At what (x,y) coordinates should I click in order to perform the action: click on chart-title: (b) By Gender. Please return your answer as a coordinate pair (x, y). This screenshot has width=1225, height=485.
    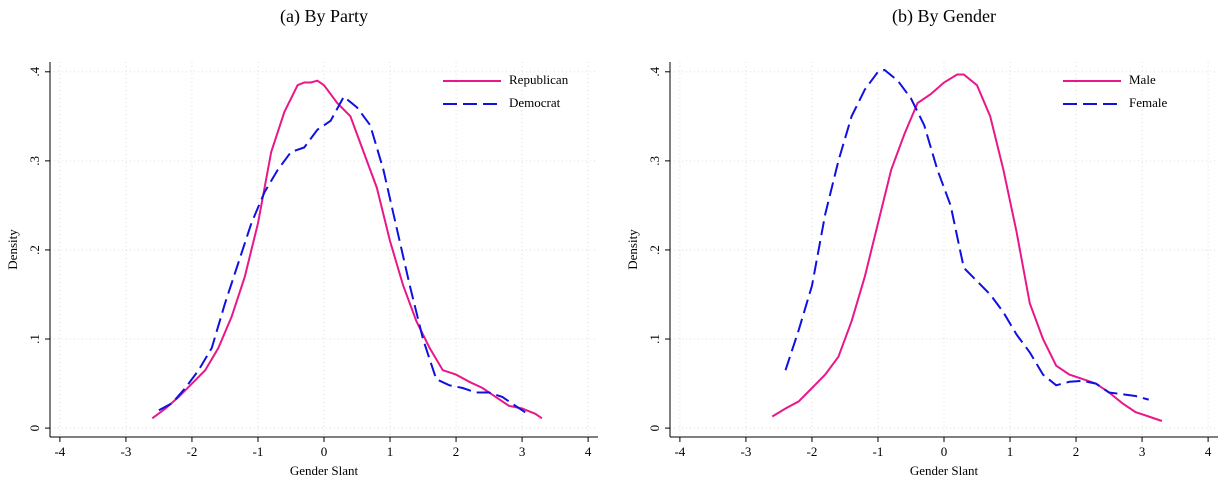
    Looking at the image, I should click on (944, 16).